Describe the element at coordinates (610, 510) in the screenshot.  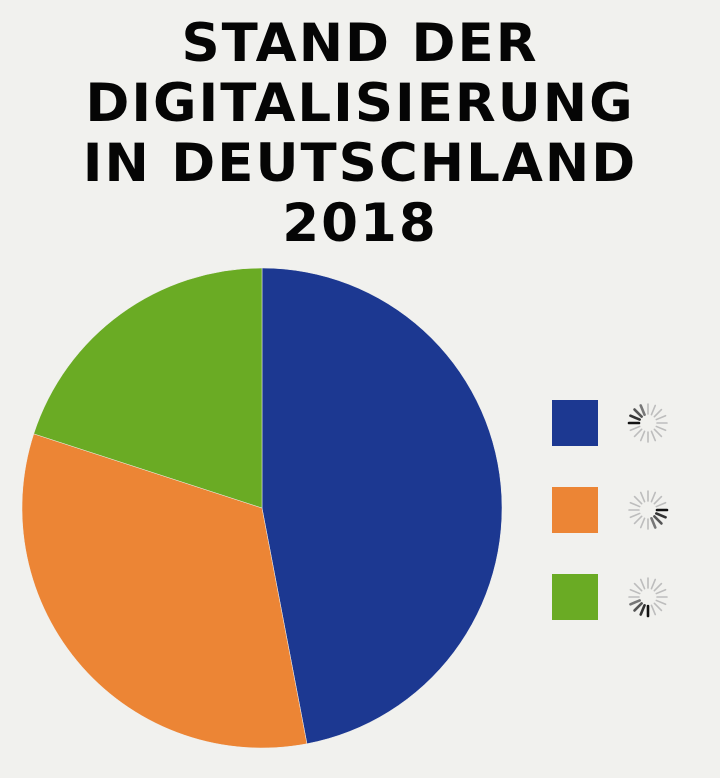
I see `legend` at that location.